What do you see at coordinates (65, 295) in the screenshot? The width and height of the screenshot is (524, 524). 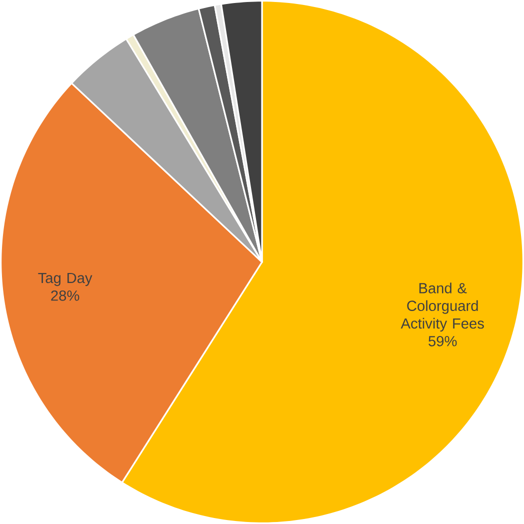 I see `data-label: 28%` at bounding box center [65, 295].